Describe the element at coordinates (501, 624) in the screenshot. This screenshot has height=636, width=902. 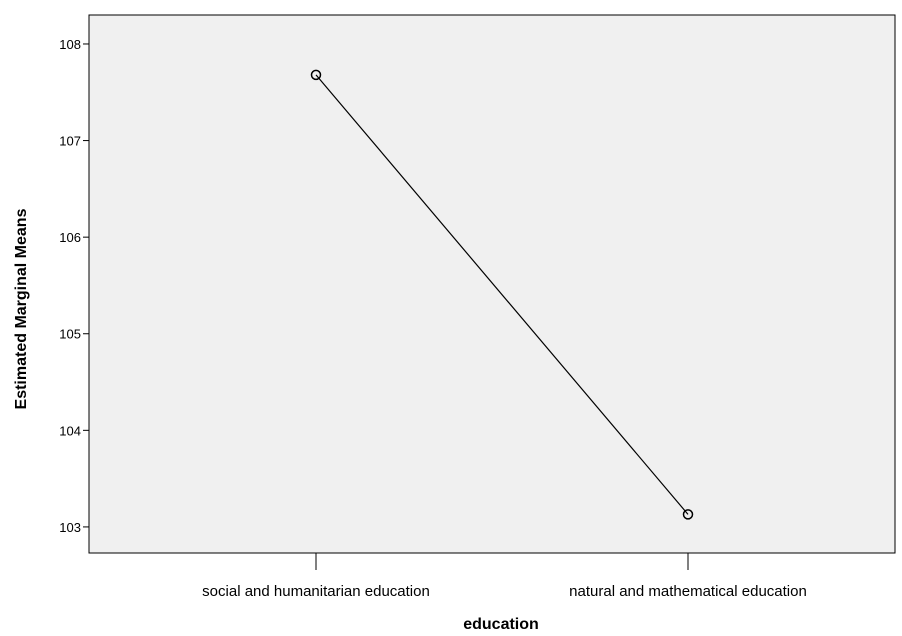
I see `x-axis-title: education` at that location.